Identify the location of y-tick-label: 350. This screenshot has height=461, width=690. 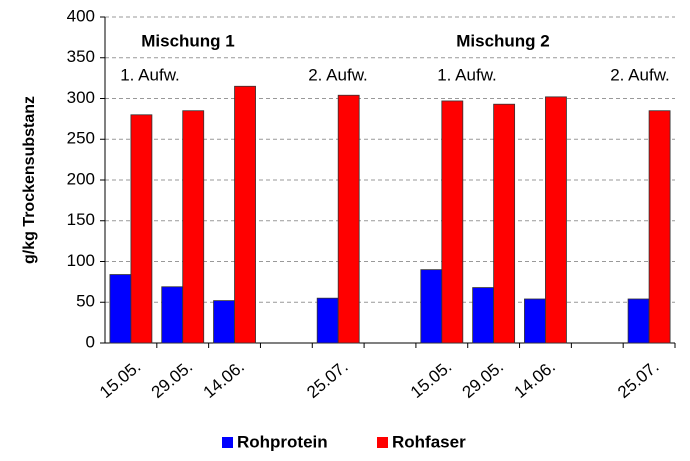
(81, 56).